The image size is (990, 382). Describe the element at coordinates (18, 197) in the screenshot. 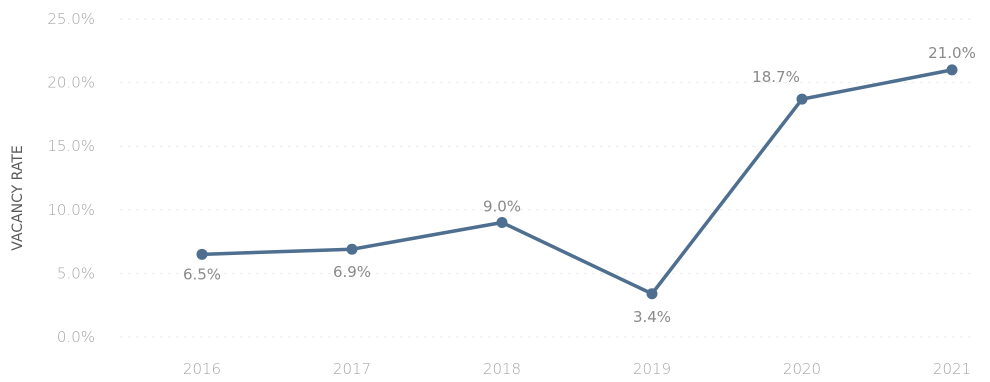

I see `y-axis-label: VACANCY RATE` at that location.